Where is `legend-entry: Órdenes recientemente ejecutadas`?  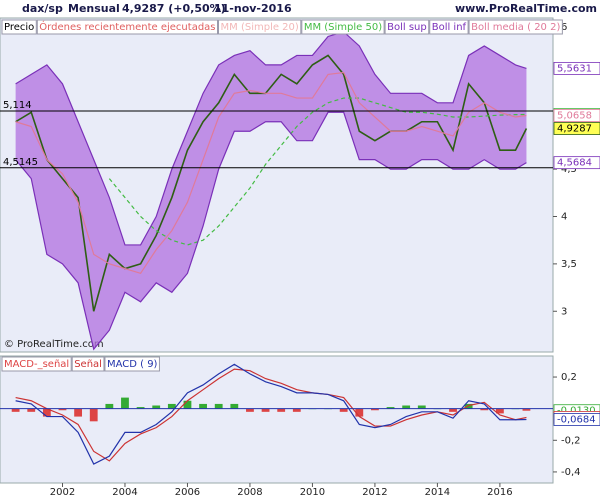 legend-entry: Órdenes recientemente ejecutadas is located at coordinates (127, 26).